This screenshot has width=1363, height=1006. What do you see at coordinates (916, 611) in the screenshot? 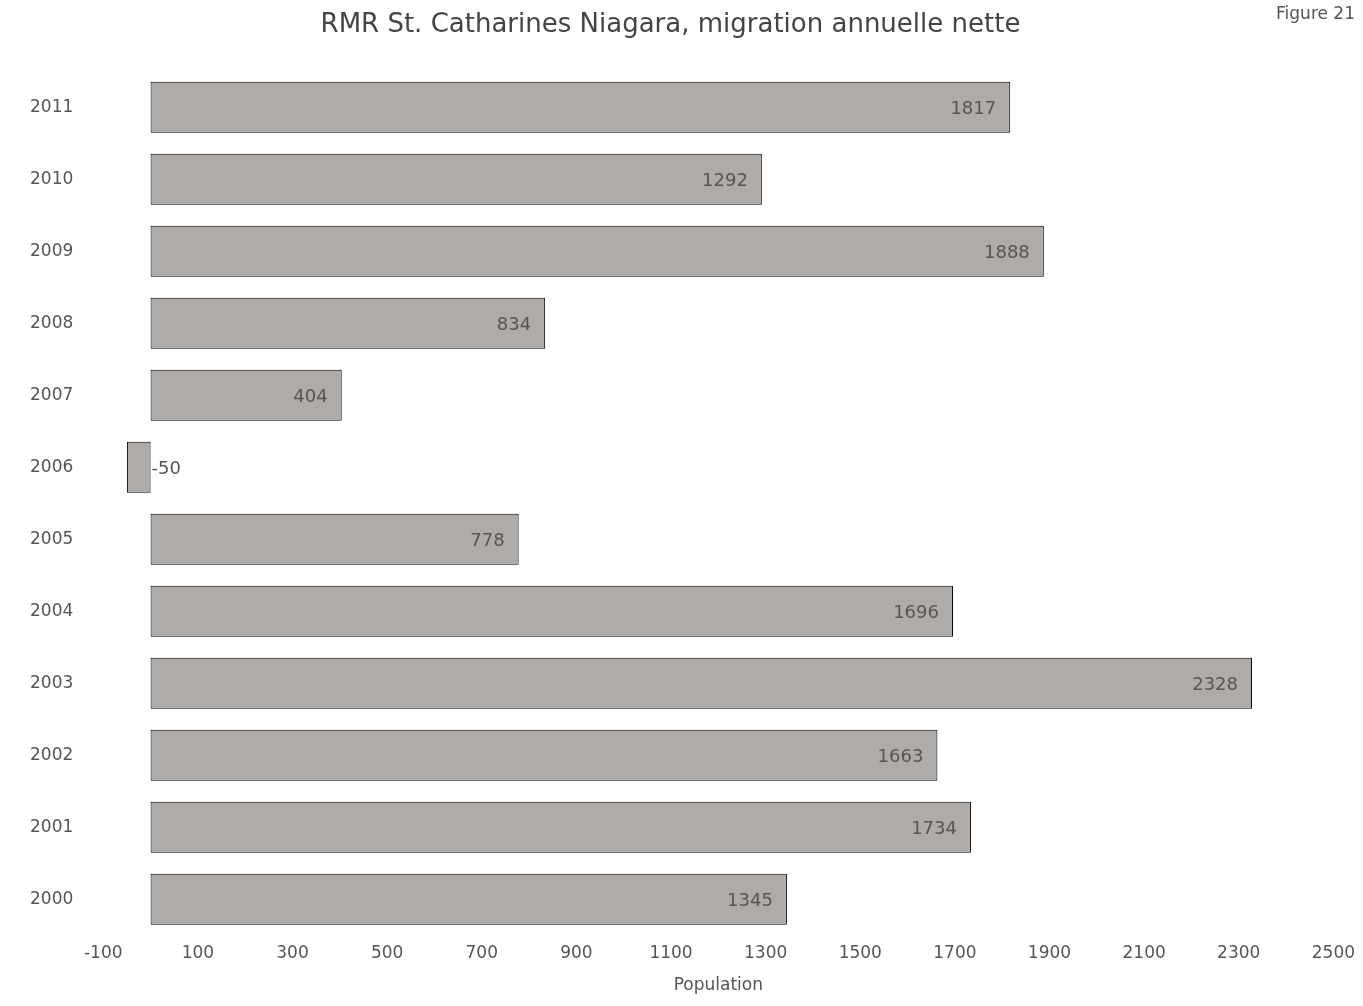
I see `data-label: 1696` at bounding box center [916, 611].